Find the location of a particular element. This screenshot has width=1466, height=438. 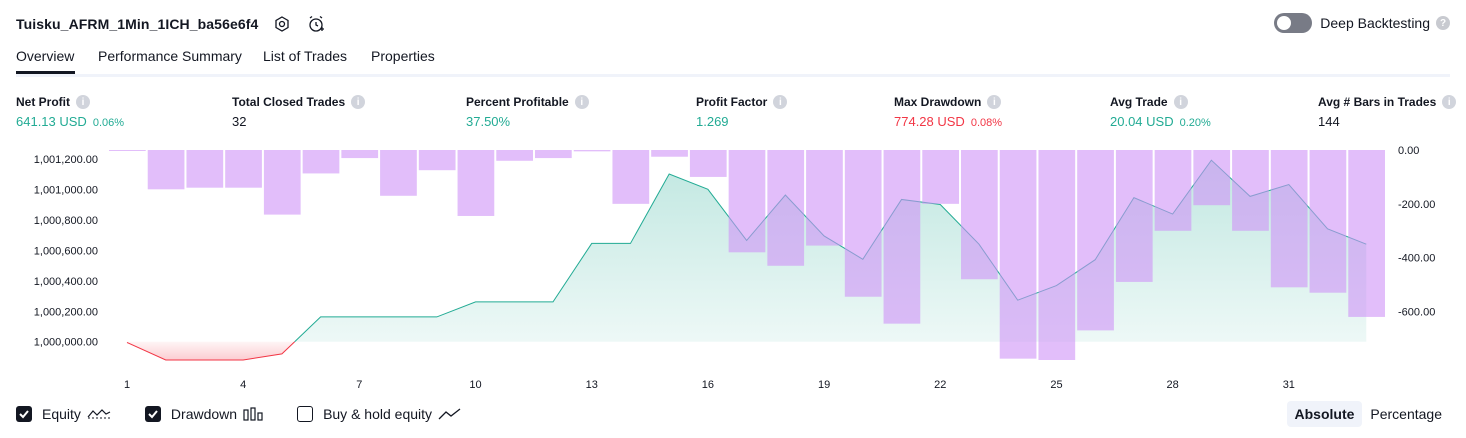

metric-profit-factor: Profit Factor i 1.269 is located at coordinates (742, 111).